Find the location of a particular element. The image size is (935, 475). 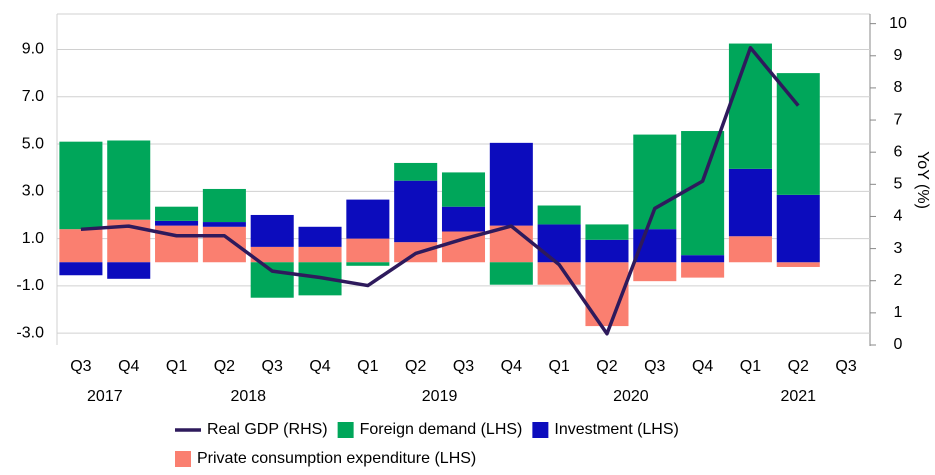

legend-label: Foreign demand (LHS) is located at coordinates (441, 429).